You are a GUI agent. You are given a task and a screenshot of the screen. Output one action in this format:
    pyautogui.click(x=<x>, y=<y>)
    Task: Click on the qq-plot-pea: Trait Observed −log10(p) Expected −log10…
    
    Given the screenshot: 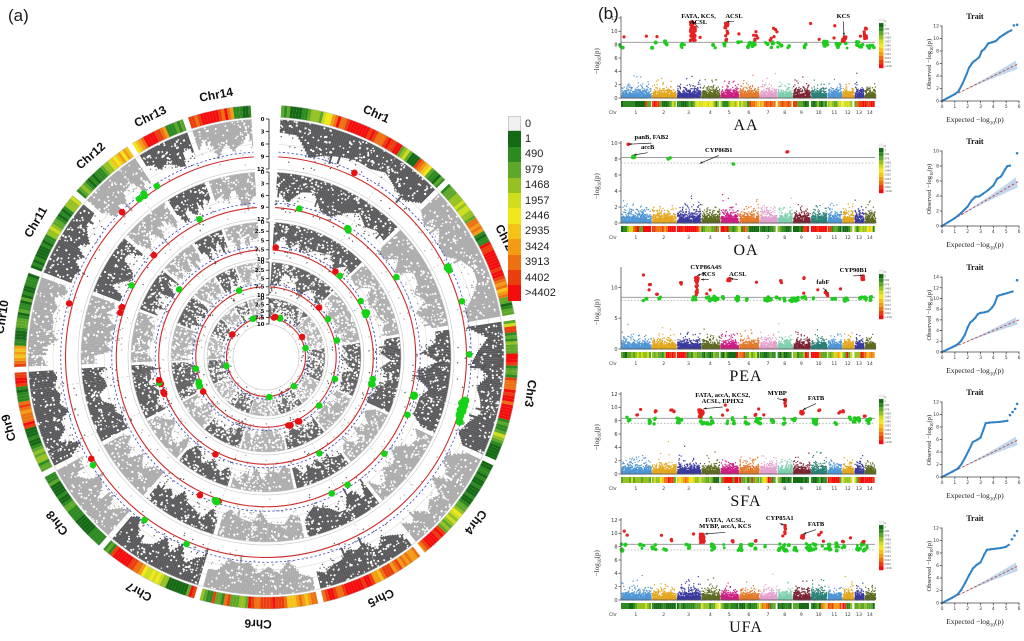 What is the action you would take?
    pyautogui.click(x=974, y=326)
    